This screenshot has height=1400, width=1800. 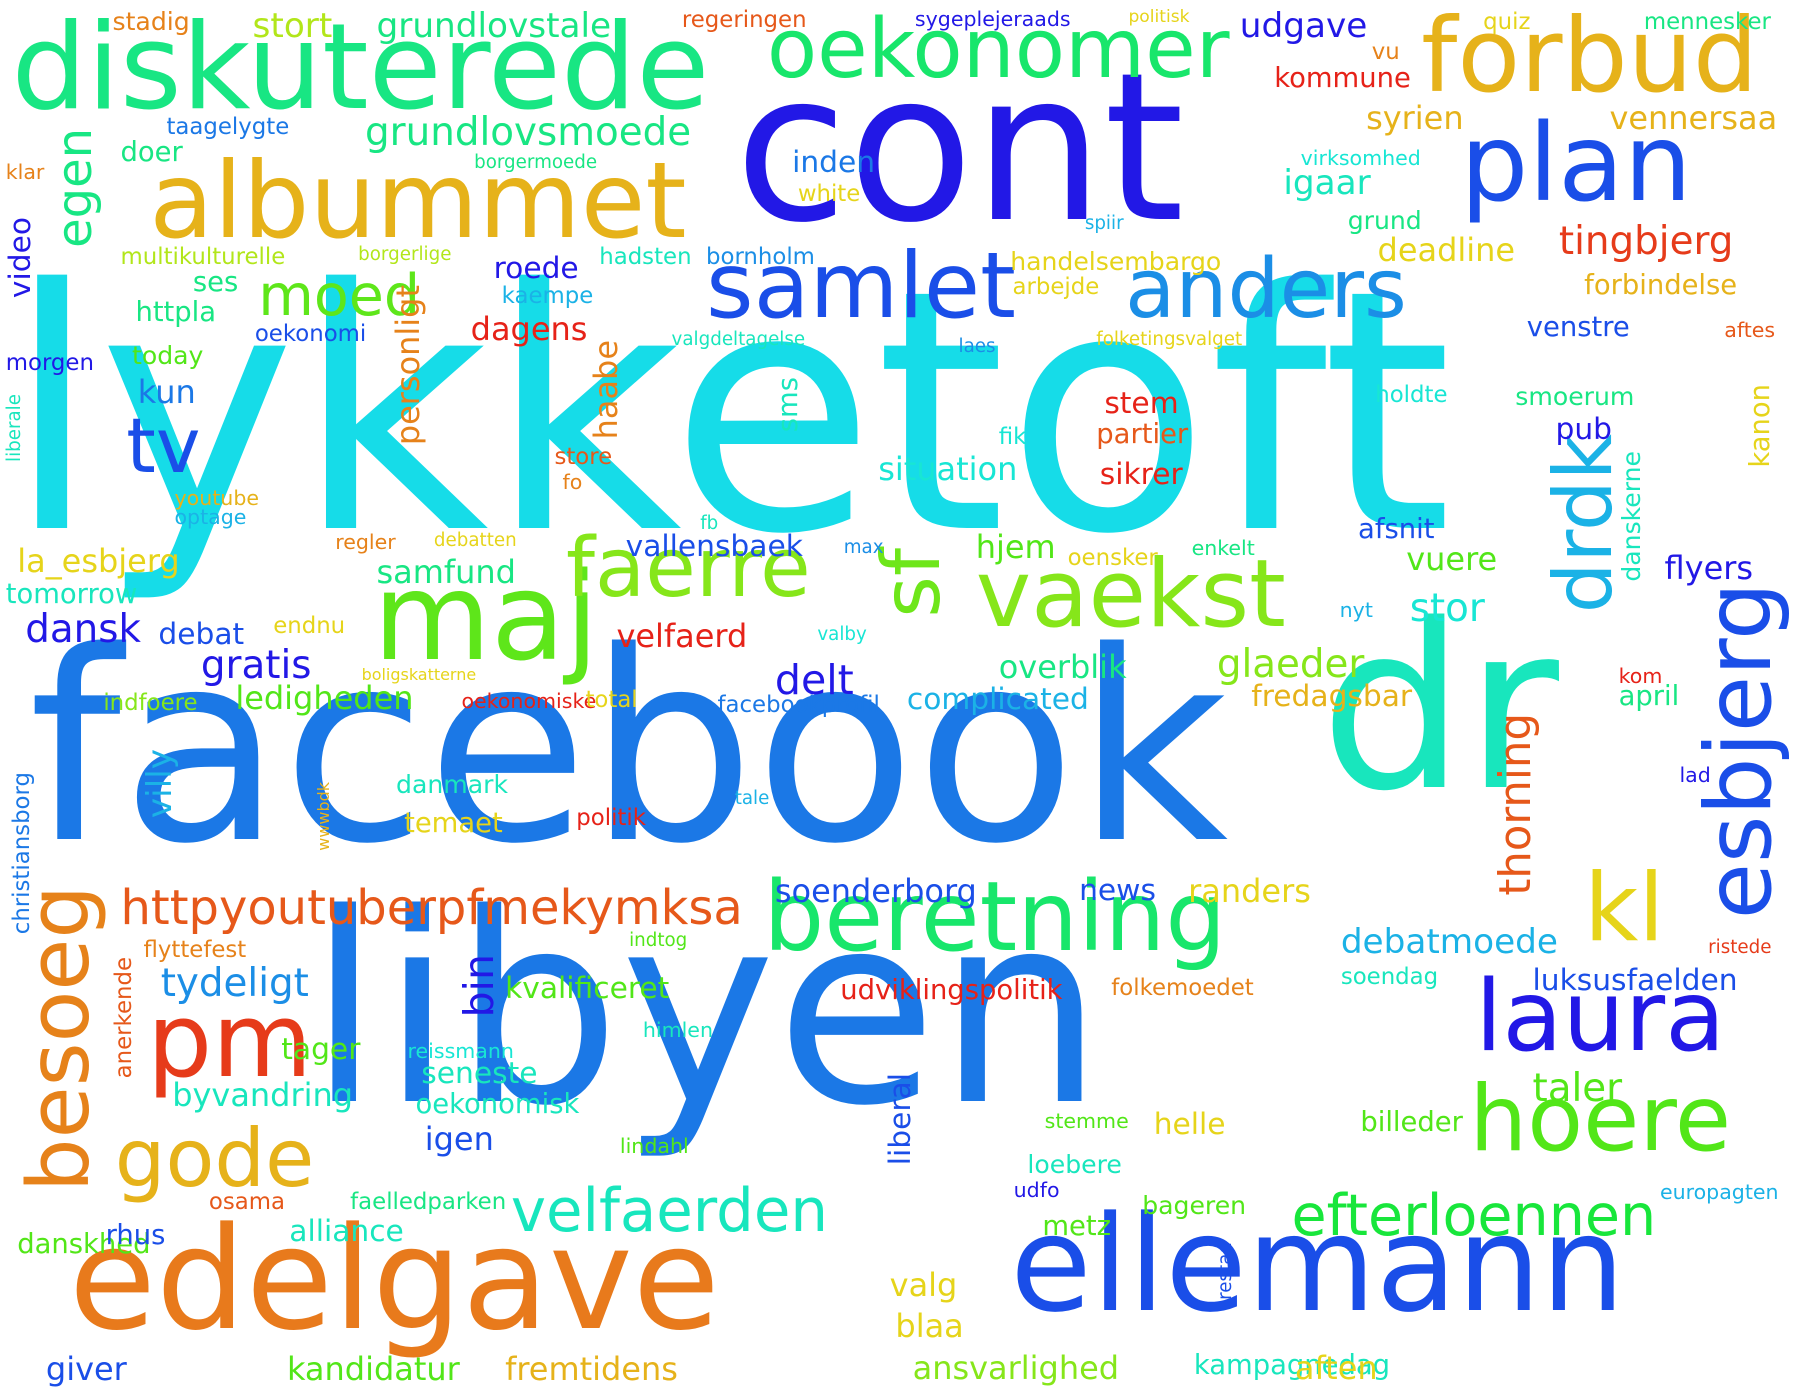 What do you see at coordinates (452, 784) in the screenshot?
I see `cloud-word-danmark: danmark` at bounding box center [452, 784].